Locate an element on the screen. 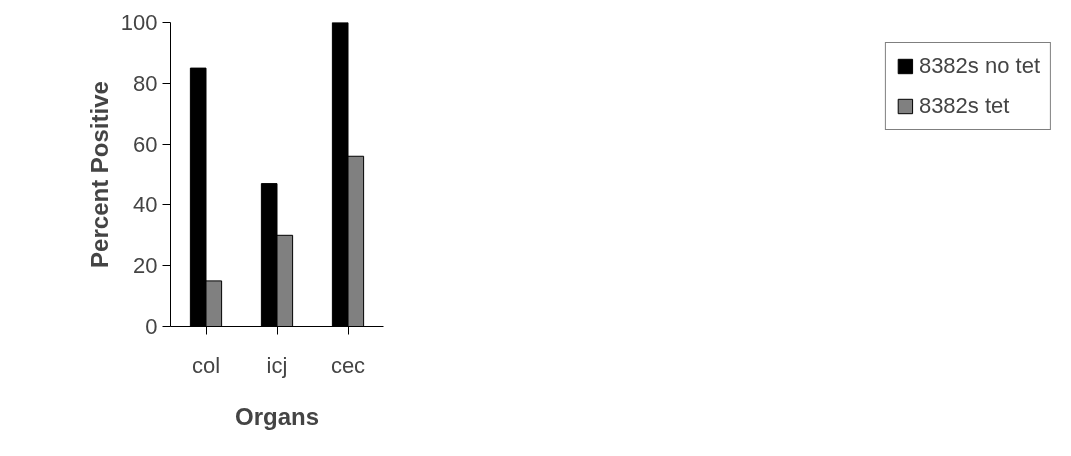  x-tick-label: col is located at coordinates (206, 365).